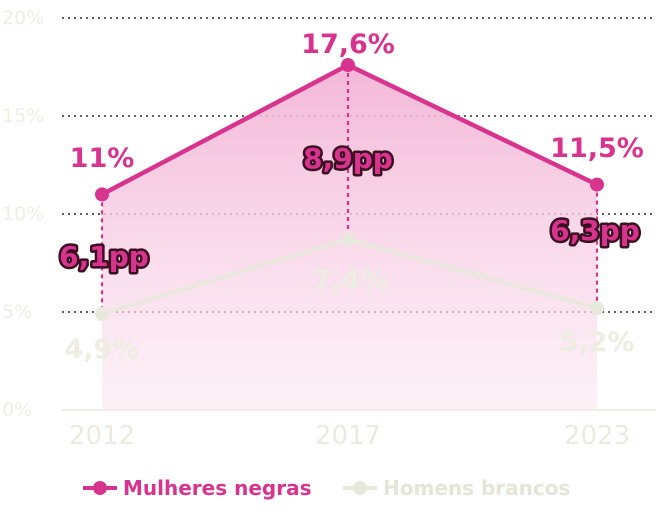 The height and width of the screenshot is (520, 656). What do you see at coordinates (100, 488) in the screenshot?
I see `legend-marker-mulheres-negras` at bounding box center [100, 488].